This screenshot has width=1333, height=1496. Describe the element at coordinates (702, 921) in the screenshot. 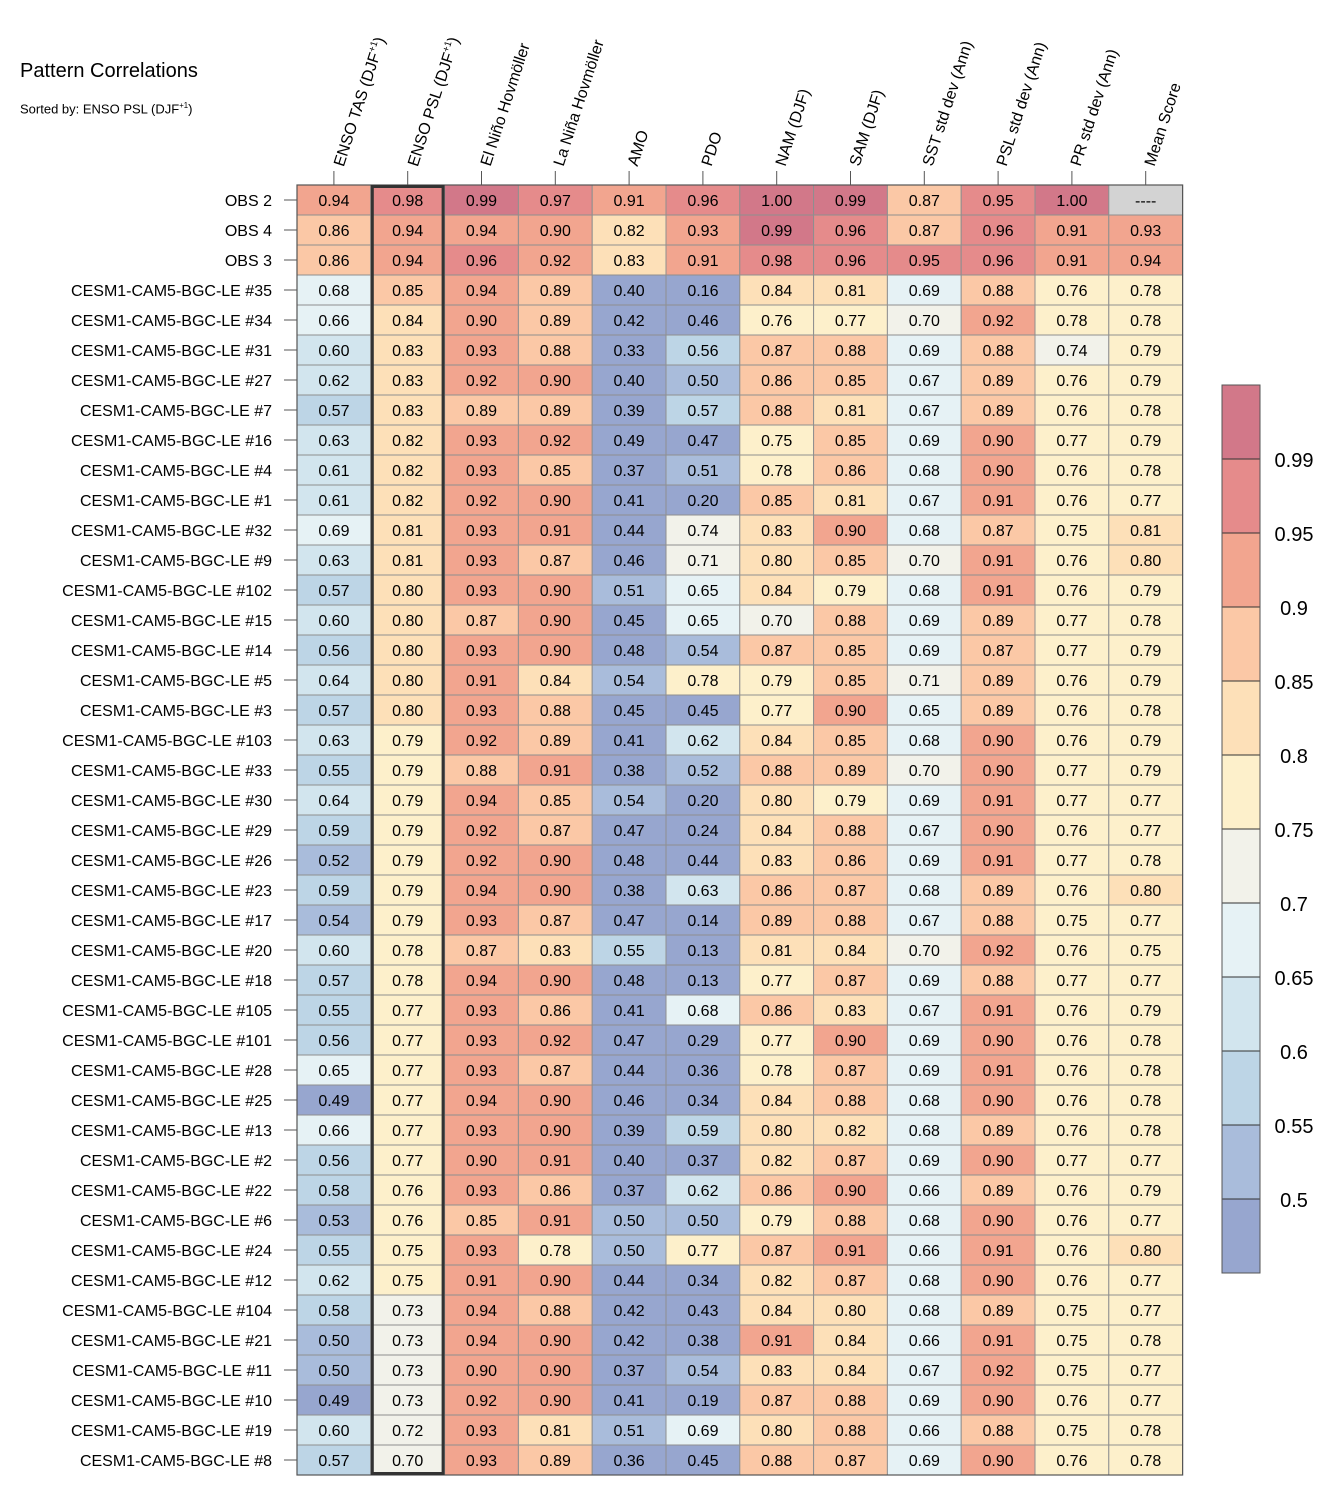

I see `cell-value-label: 0.14` at that location.